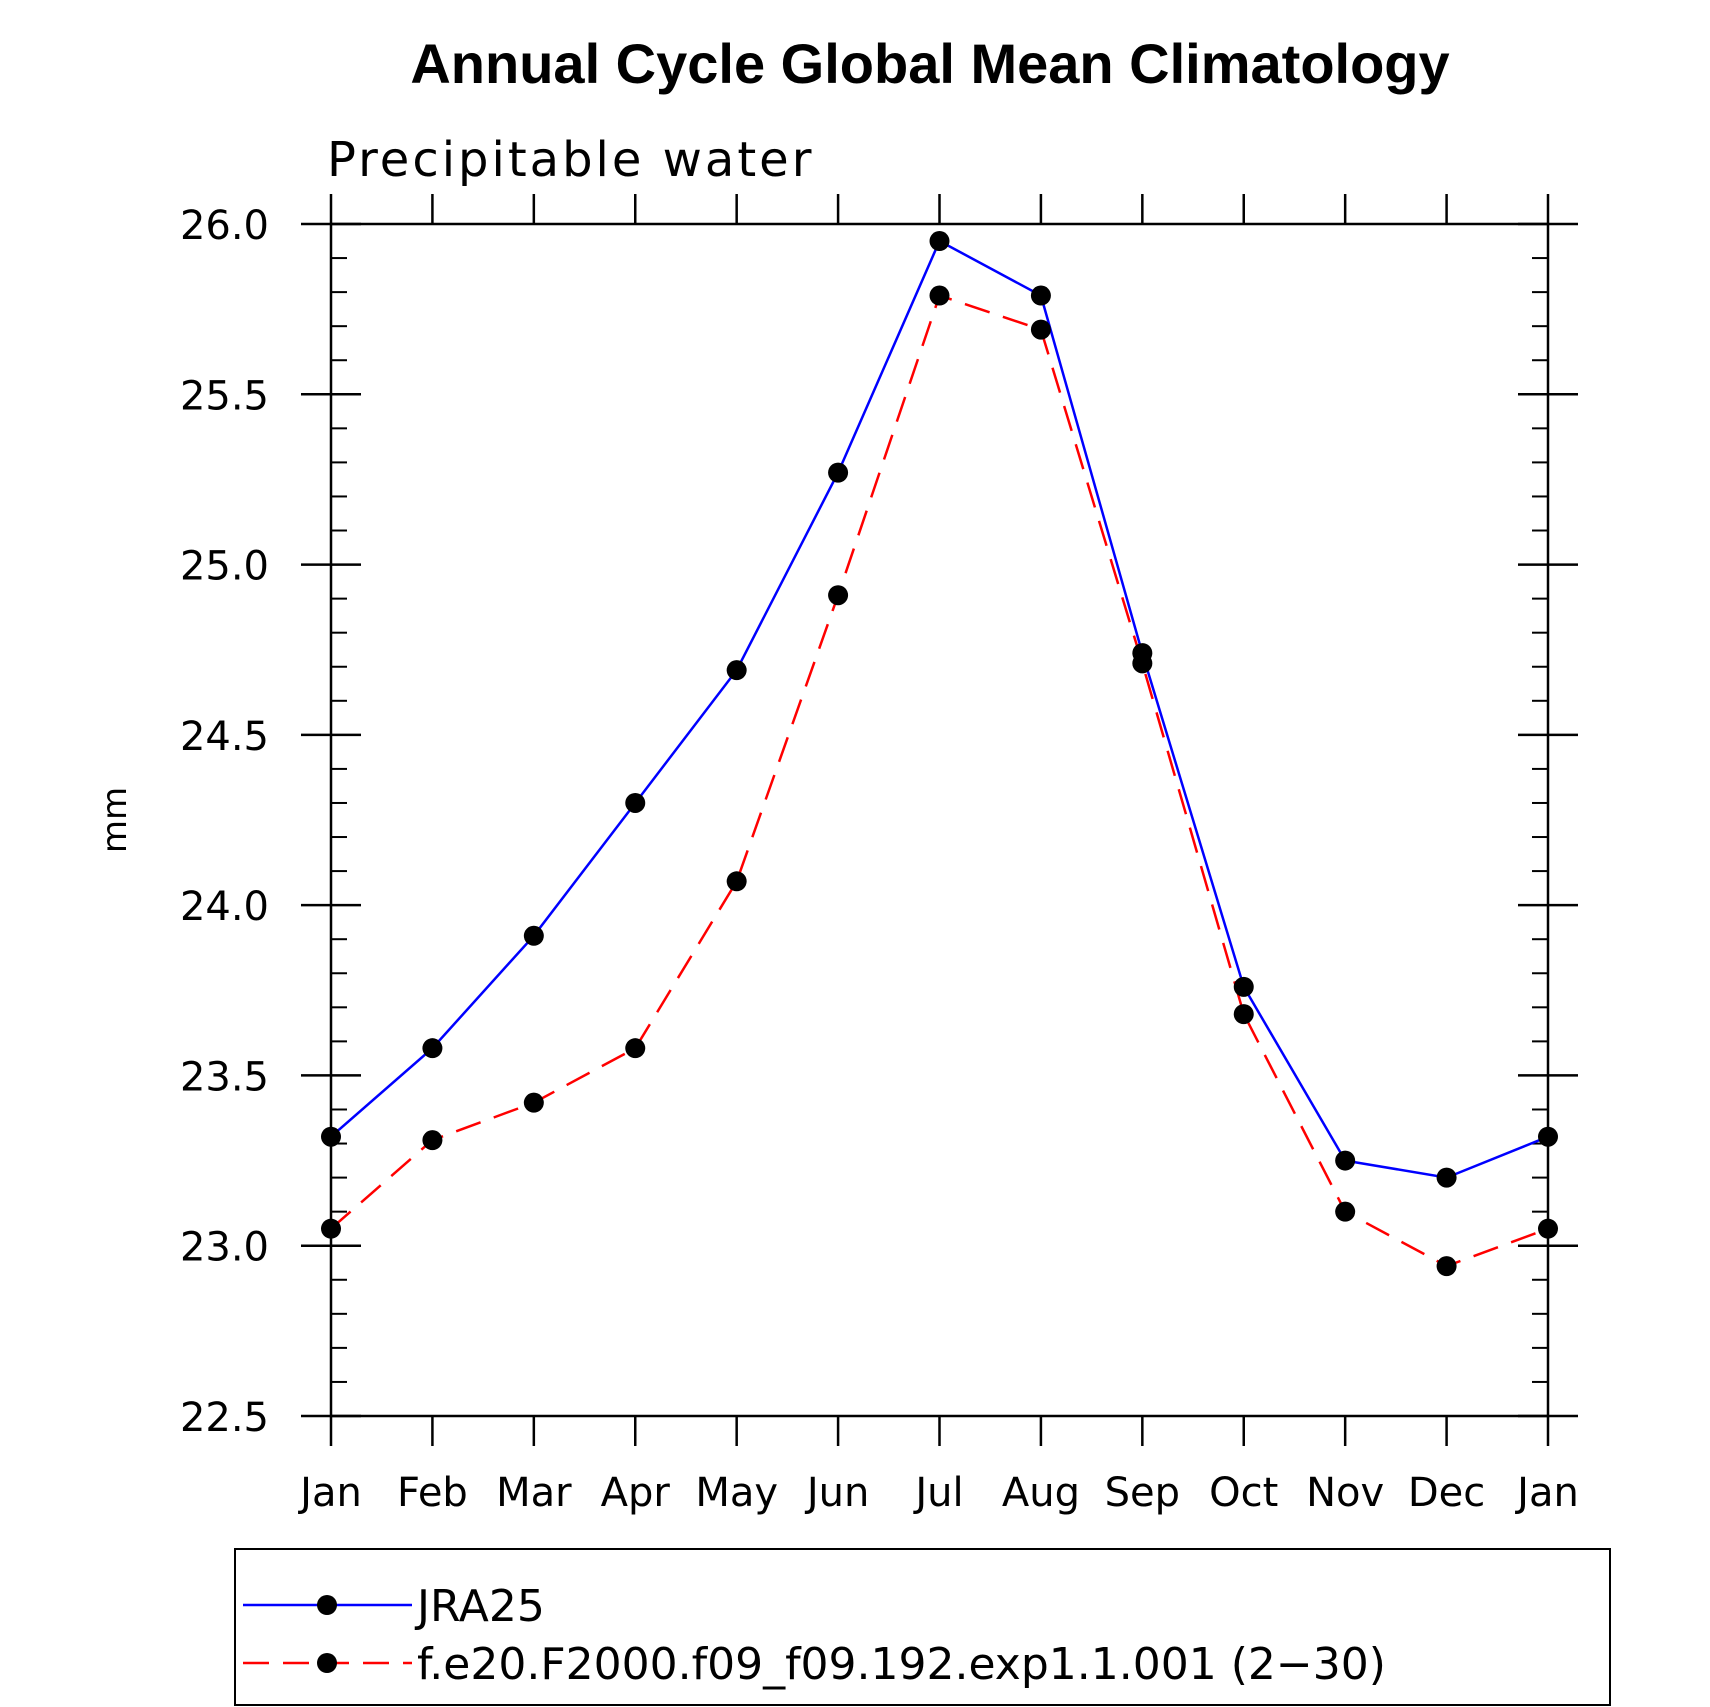 This screenshot has height=1707, width=1710. What do you see at coordinates (224, 567) in the screenshot?
I see `y-tick-label: 25.0` at bounding box center [224, 567].